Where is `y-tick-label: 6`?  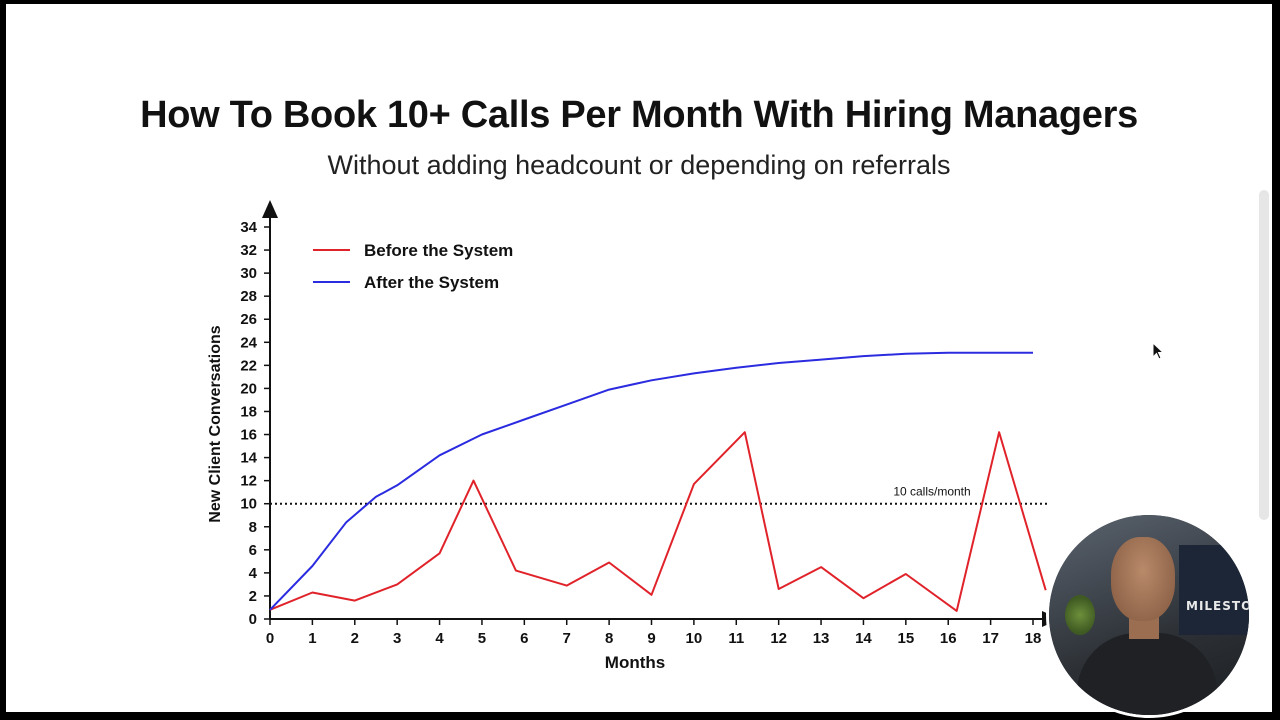
y-tick-label: 6 is located at coordinates (253, 550).